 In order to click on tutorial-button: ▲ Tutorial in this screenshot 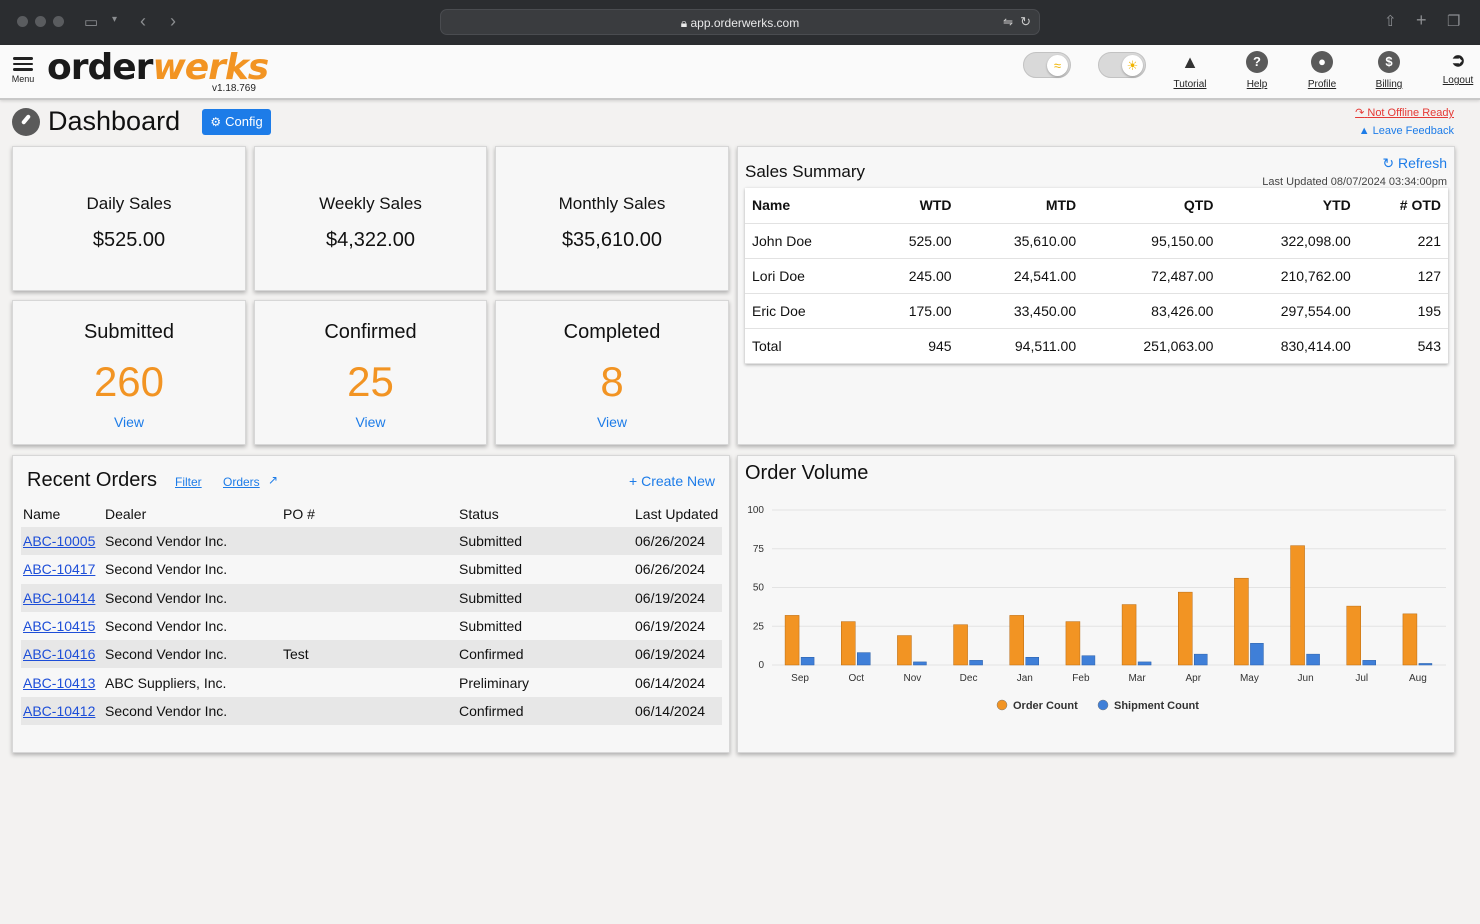, I will do `click(1190, 70)`.